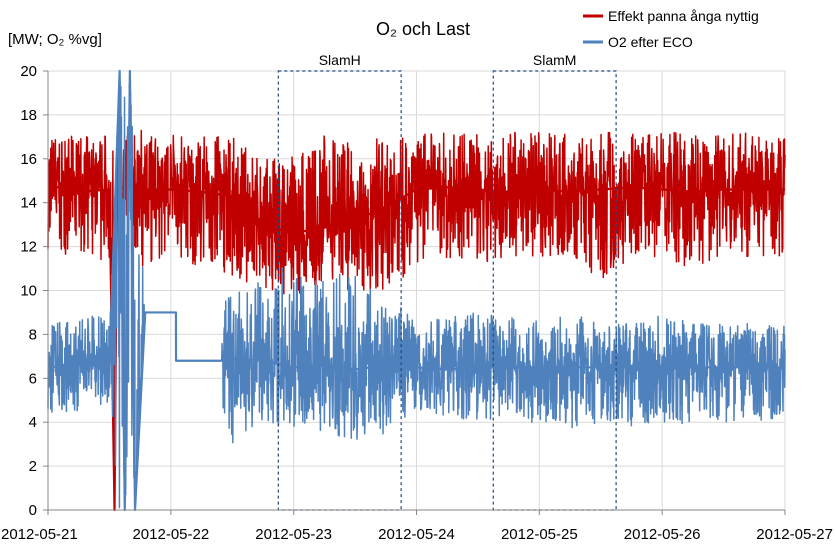  Describe the element at coordinates (339, 290) in the screenshot. I see `annotation-box-slamh` at that location.